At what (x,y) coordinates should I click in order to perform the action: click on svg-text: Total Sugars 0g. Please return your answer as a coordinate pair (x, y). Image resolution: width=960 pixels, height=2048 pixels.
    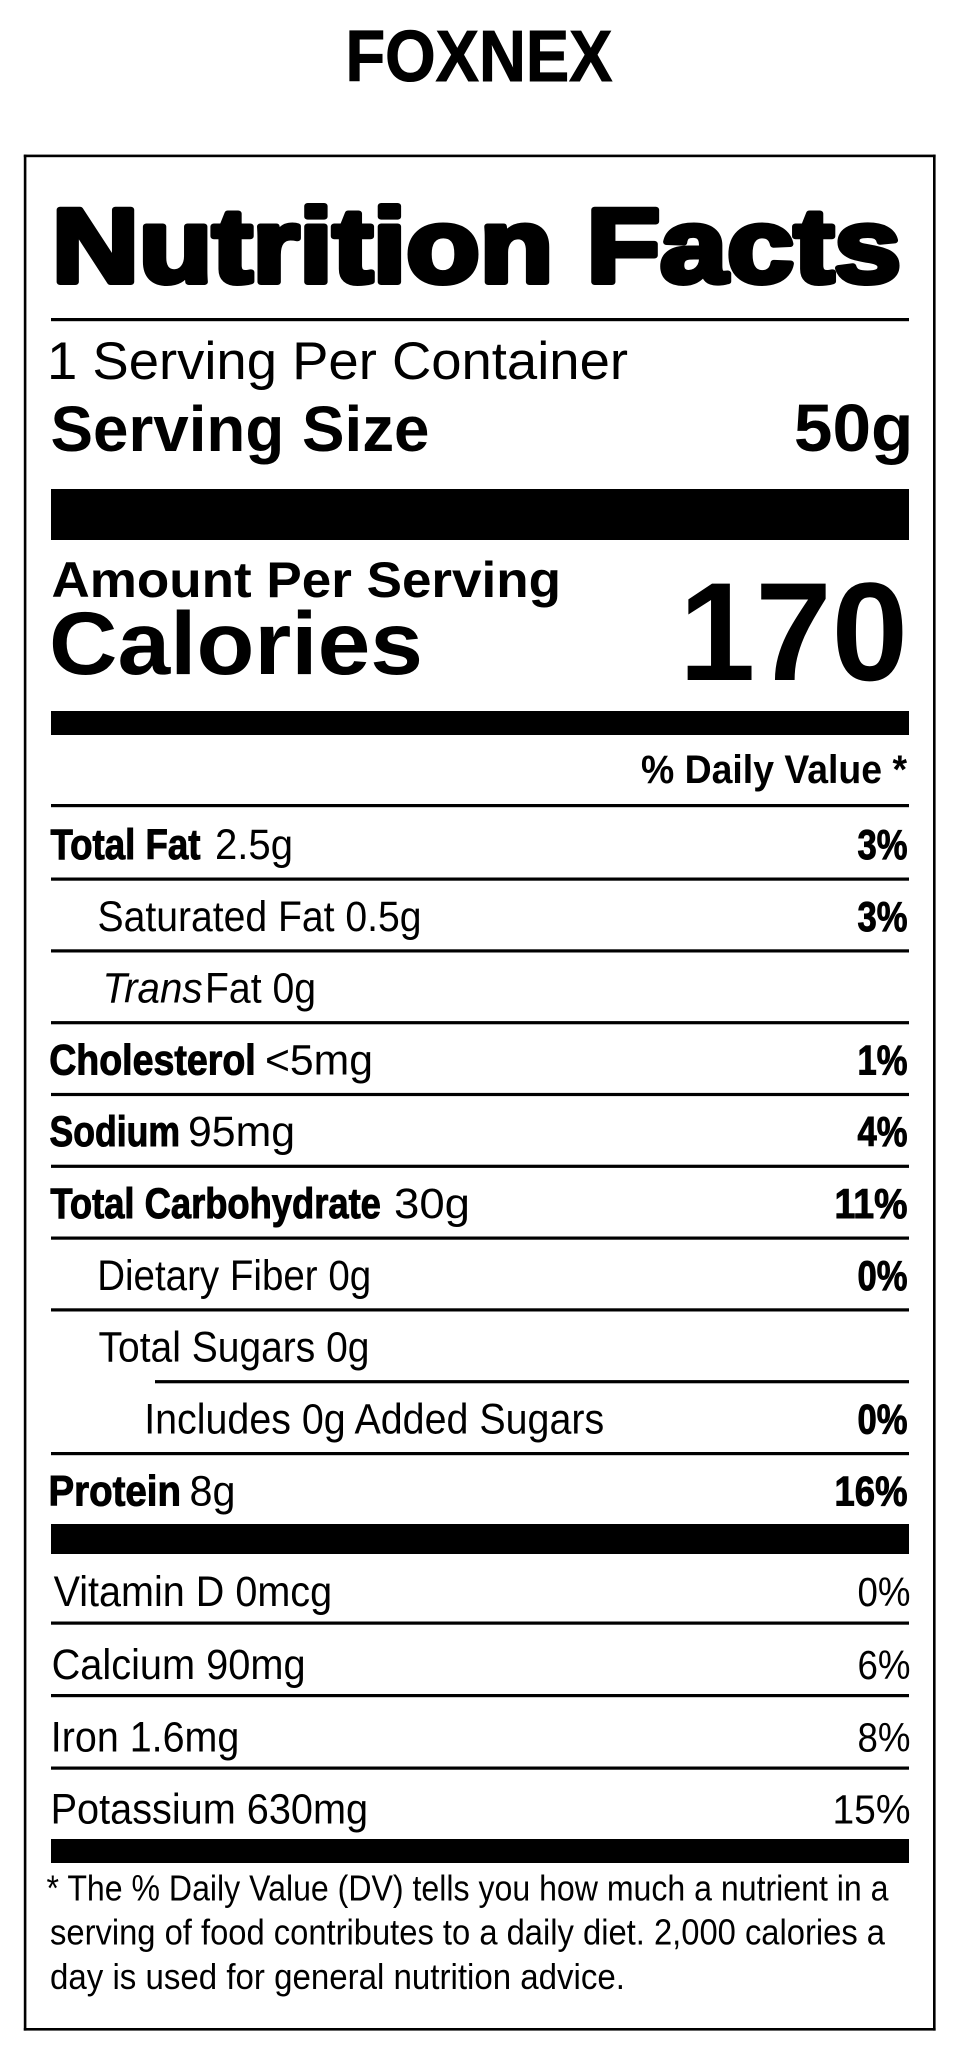
    Looking at the image, I should click on (234, 1348).